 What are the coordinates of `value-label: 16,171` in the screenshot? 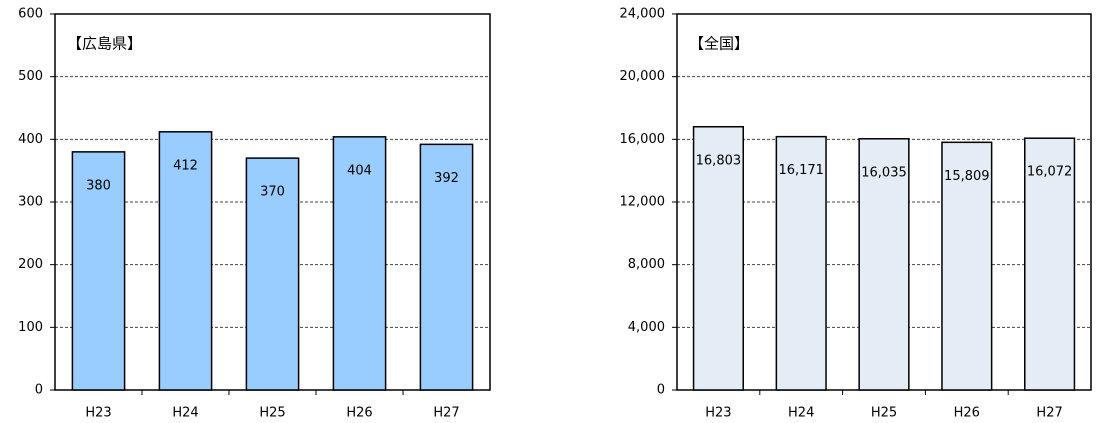 It's located at (801, 170).